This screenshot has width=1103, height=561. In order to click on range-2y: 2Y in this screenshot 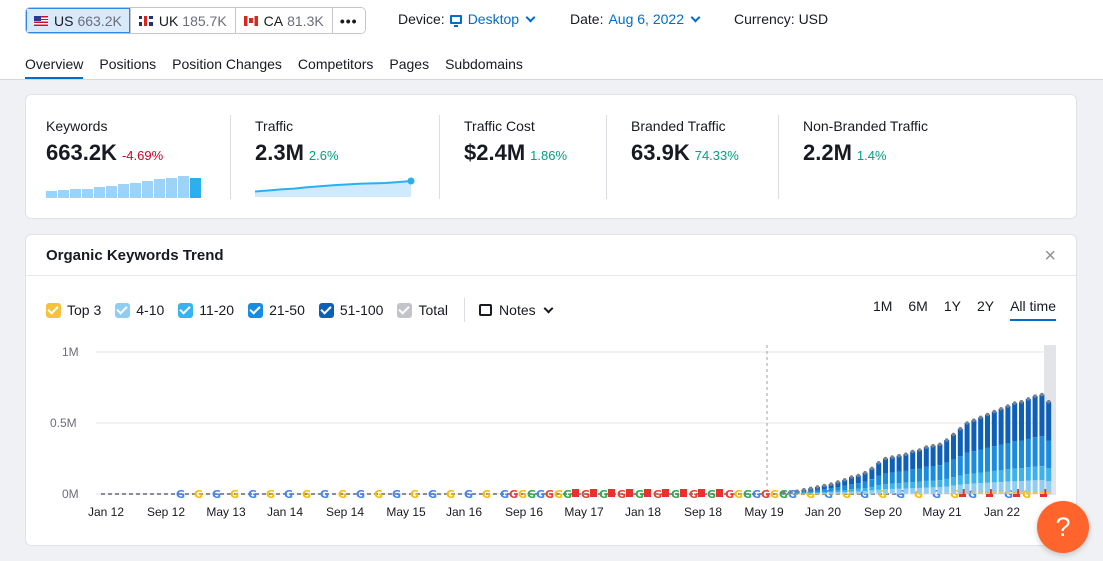, I will do `click(985, 306)`.